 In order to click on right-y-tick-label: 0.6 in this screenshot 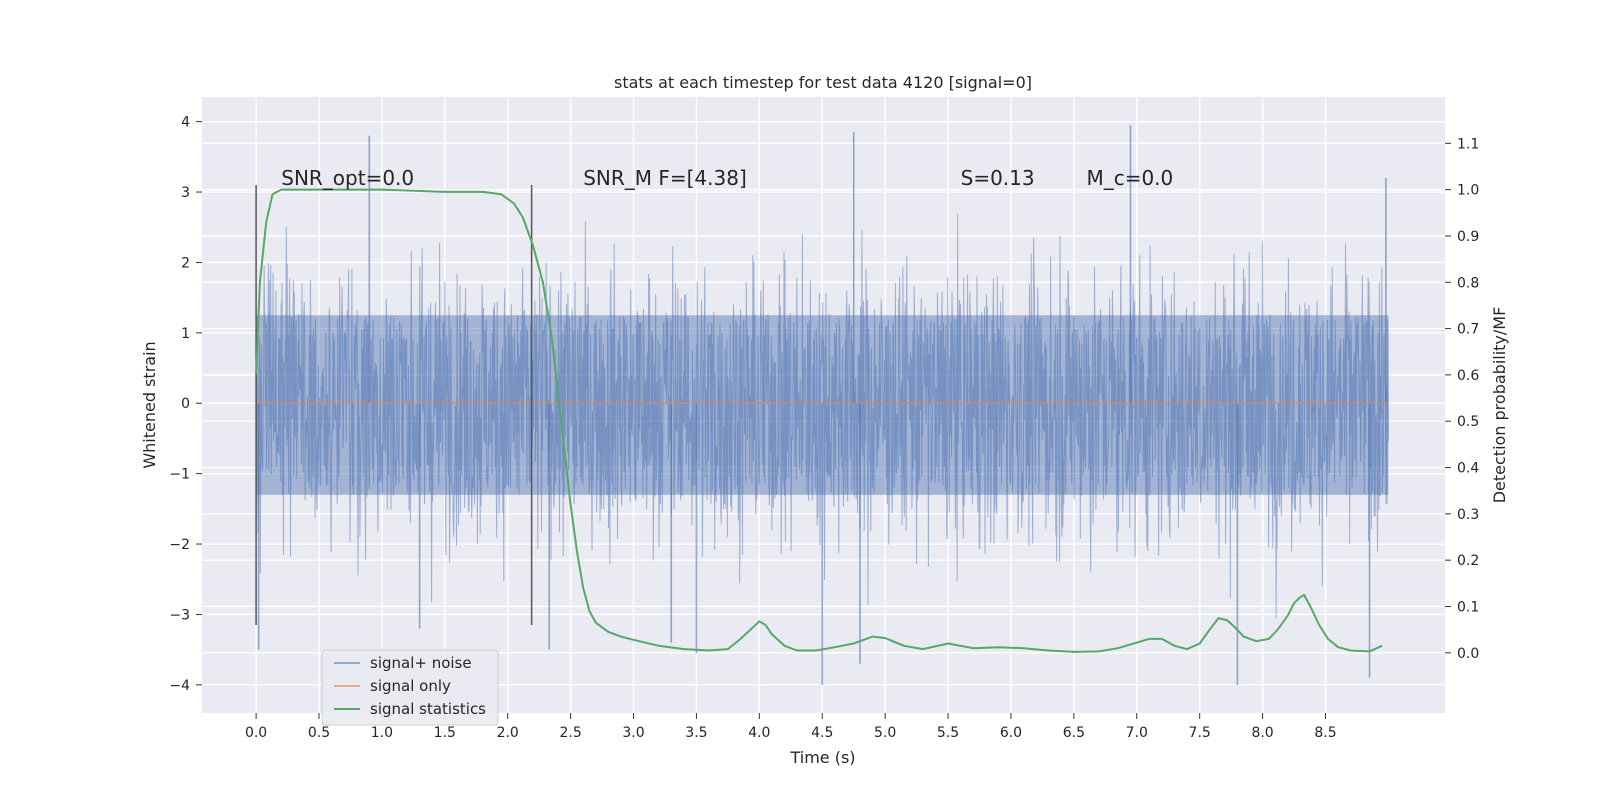, I will do `click(1468, 376)`.